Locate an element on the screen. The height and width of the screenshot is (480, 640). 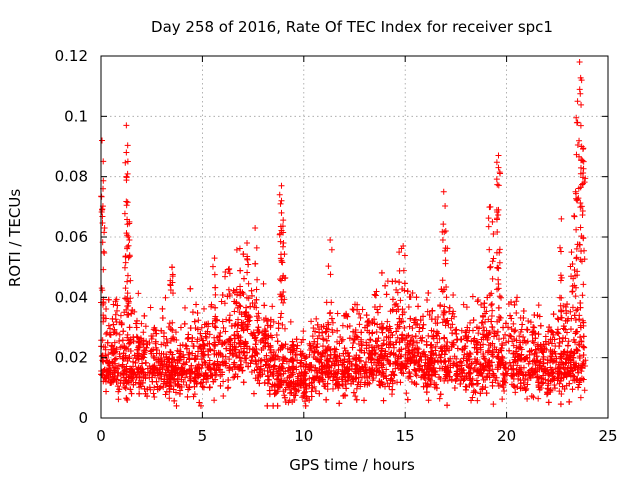
y-tick-label: 0.04 is located at coordinates (71, 297).